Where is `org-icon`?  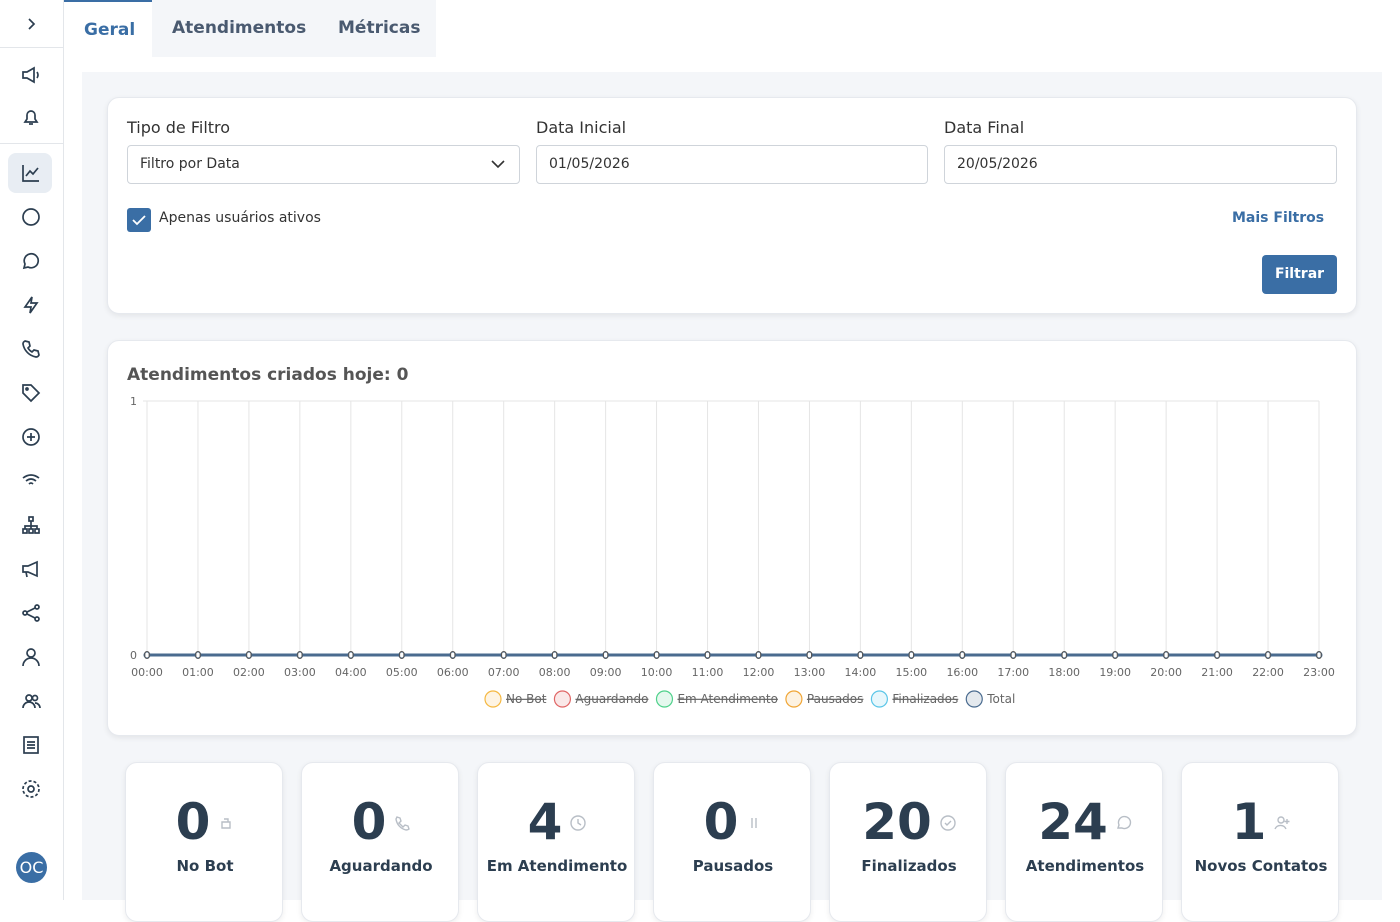 org-icon is located at coordinates (31, 525).